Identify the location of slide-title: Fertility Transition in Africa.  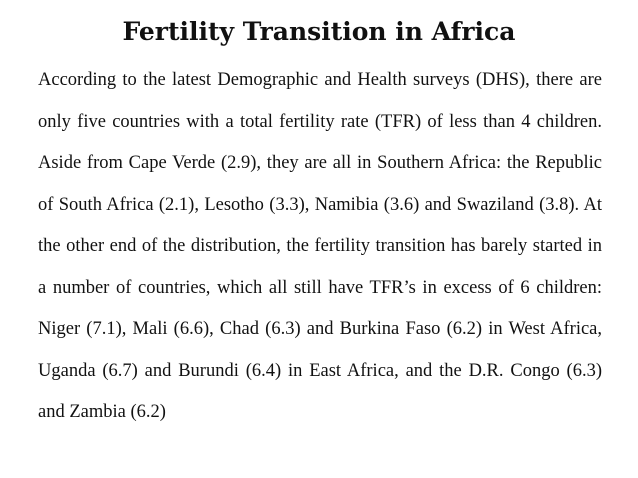
(319, 31).